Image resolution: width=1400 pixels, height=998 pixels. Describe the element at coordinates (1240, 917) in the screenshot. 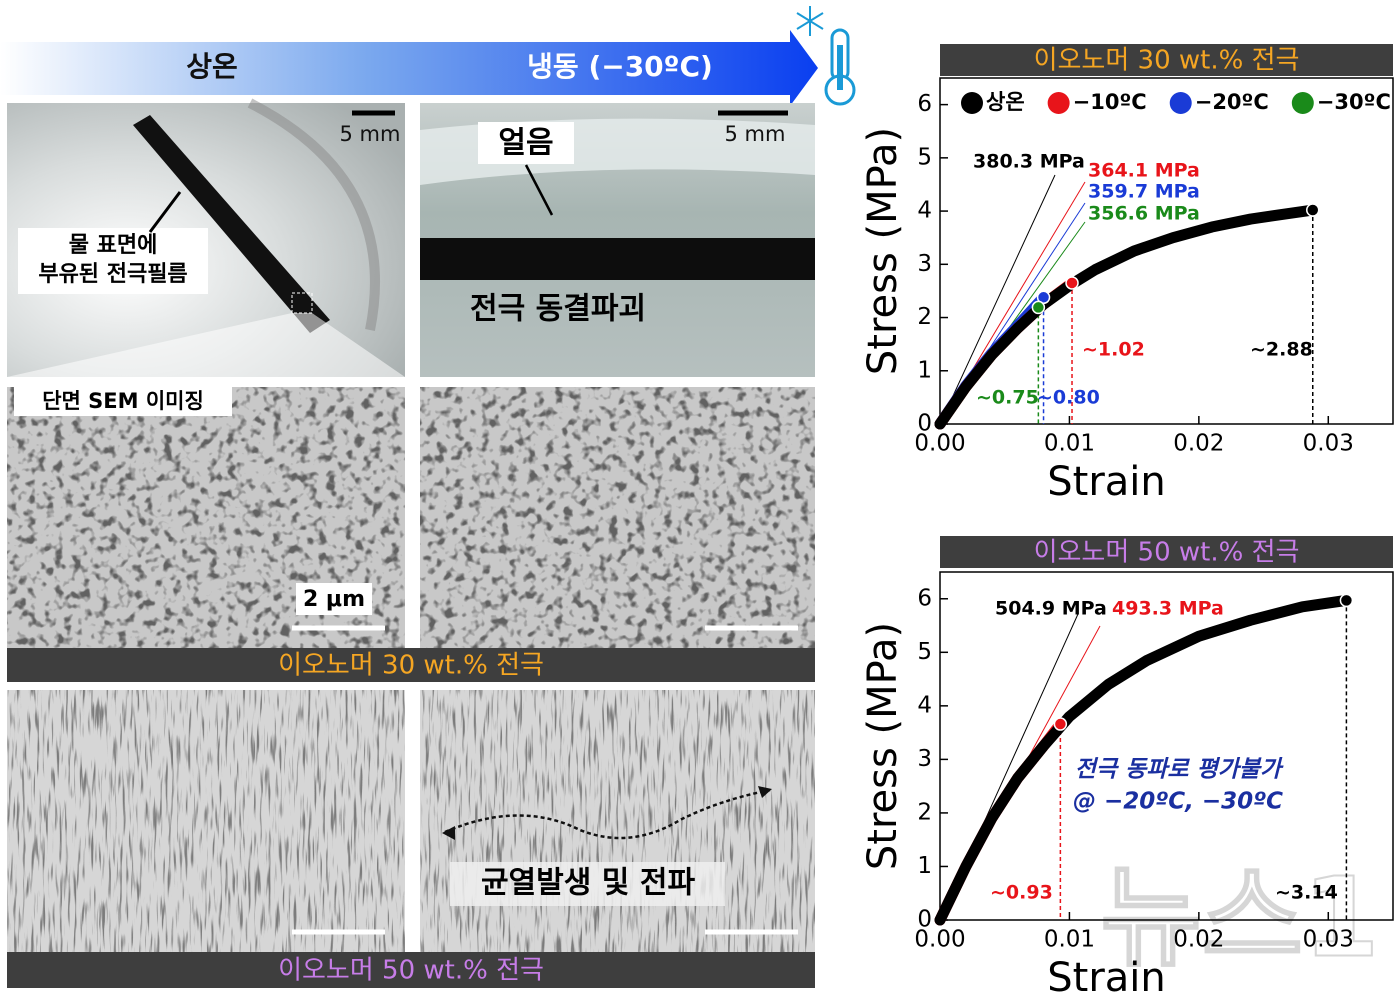

I see `watermark: 뉴스1` at that location.